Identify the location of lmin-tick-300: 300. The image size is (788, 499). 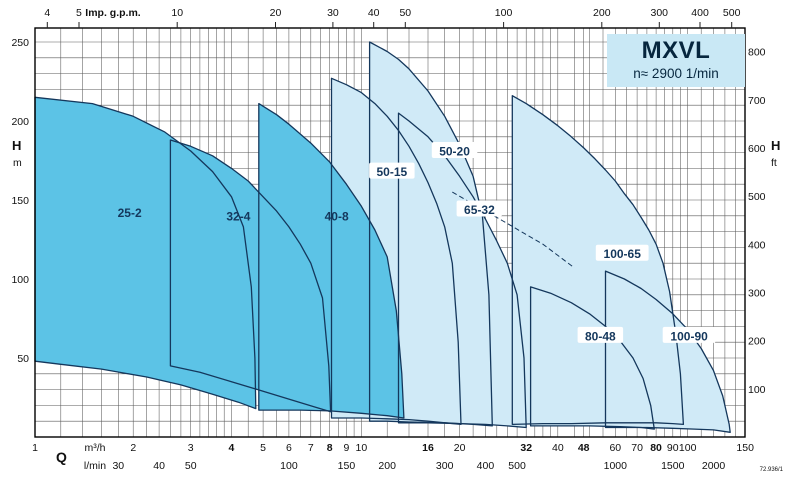
(445, 466).